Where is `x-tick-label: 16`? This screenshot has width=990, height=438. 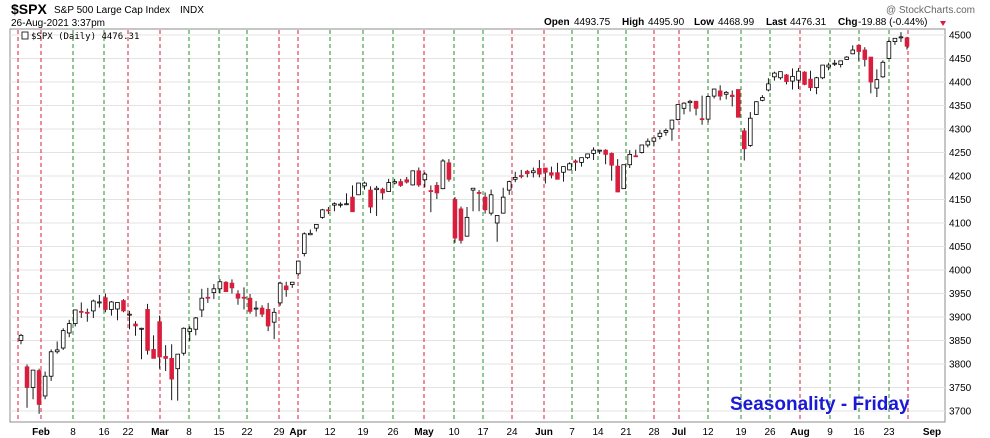 x-tick-label: 16 is located at coordinates (104, 432).